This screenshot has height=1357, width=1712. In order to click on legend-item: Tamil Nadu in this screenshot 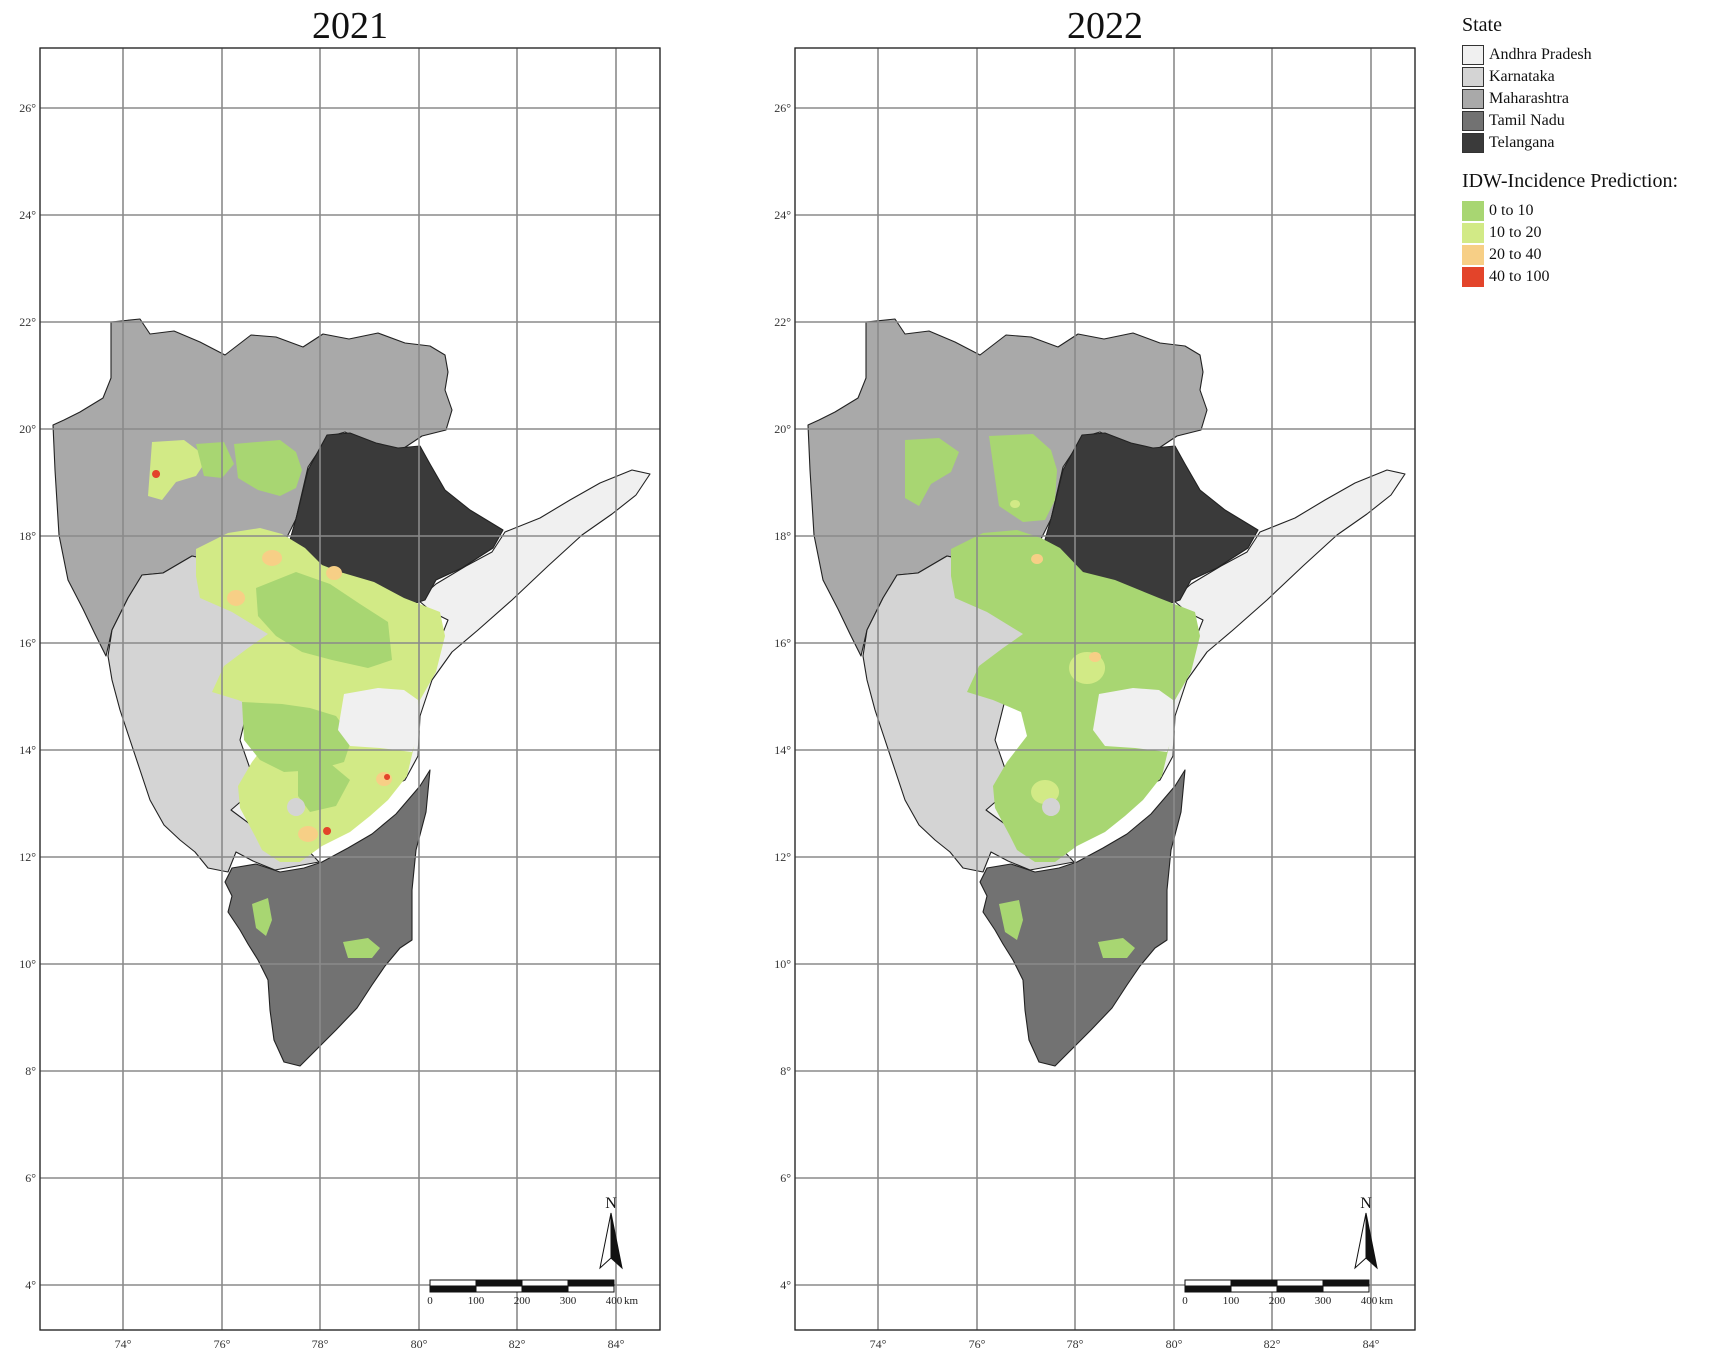, I will do `click(1587, 121)`.